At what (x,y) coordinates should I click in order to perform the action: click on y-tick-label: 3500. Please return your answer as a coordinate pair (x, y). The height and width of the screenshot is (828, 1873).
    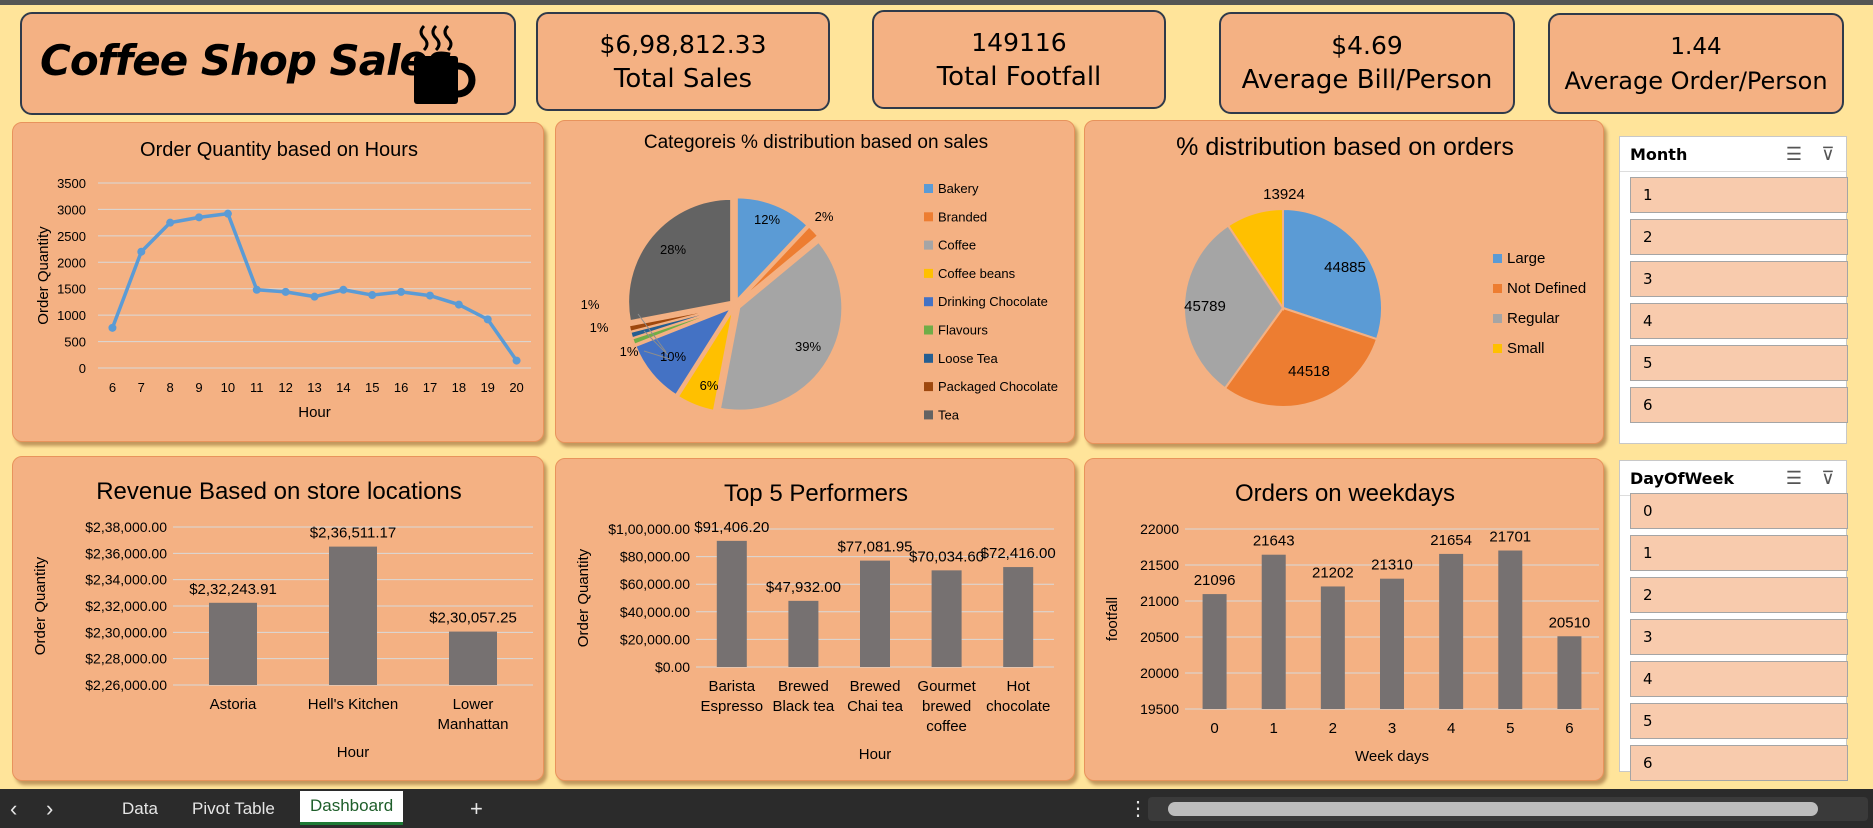
    Looking at the image, I should click on (71, 183).